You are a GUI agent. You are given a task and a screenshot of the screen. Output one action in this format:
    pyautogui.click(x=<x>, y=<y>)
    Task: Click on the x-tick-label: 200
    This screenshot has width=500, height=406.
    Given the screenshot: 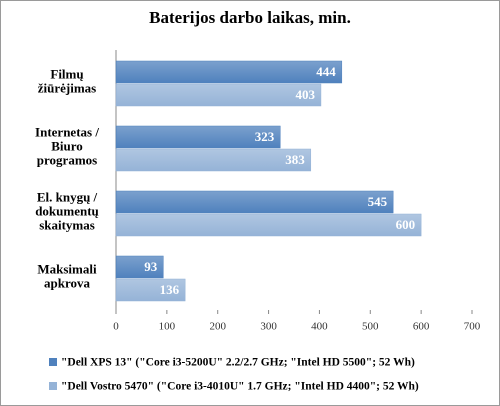 What is the action you would take?
    pyautogui.click(x=217, y=327)
    